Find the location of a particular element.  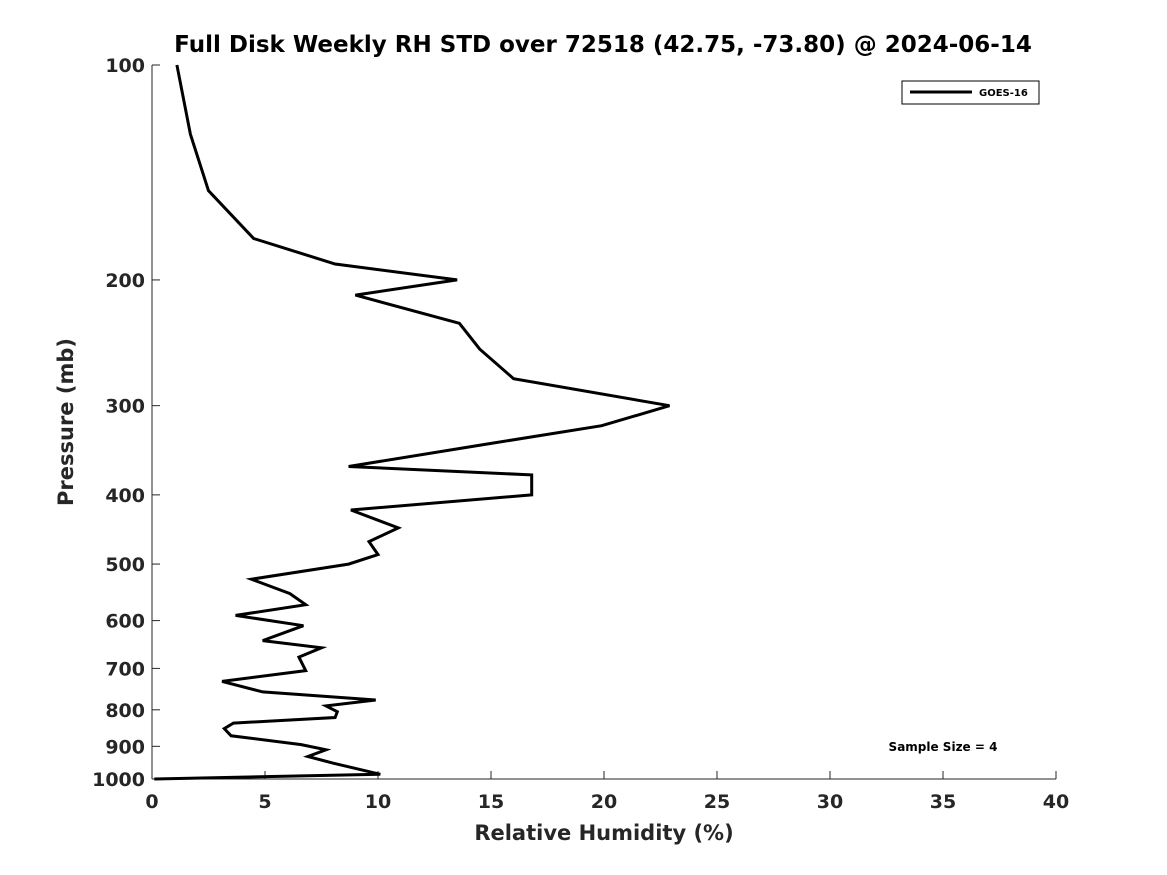

x-tick-label: 5 is located at coordinates (264, 802).